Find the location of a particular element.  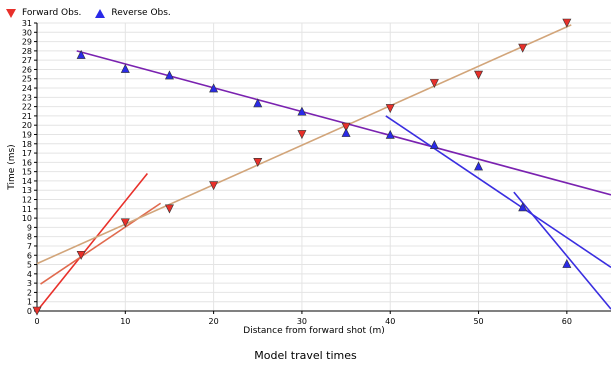

y-axis-title: Time (ms) is located at coordinates (12, 167).